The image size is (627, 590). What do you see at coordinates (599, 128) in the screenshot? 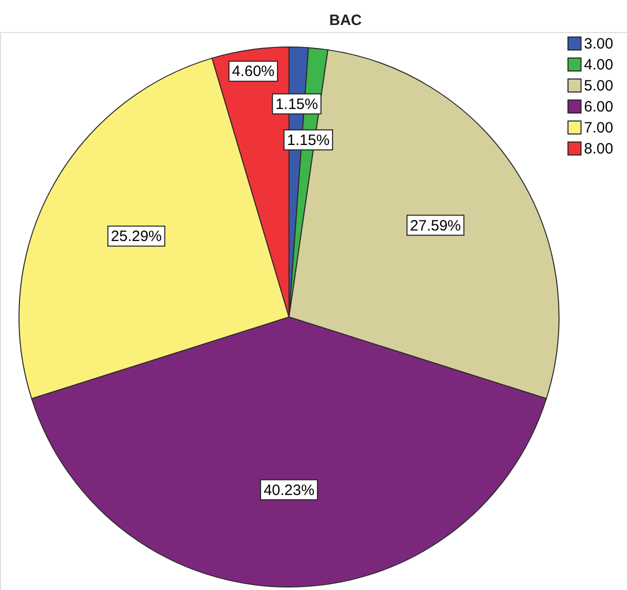
I see `legend-label: 7.00` at bounding box center [599, 128].